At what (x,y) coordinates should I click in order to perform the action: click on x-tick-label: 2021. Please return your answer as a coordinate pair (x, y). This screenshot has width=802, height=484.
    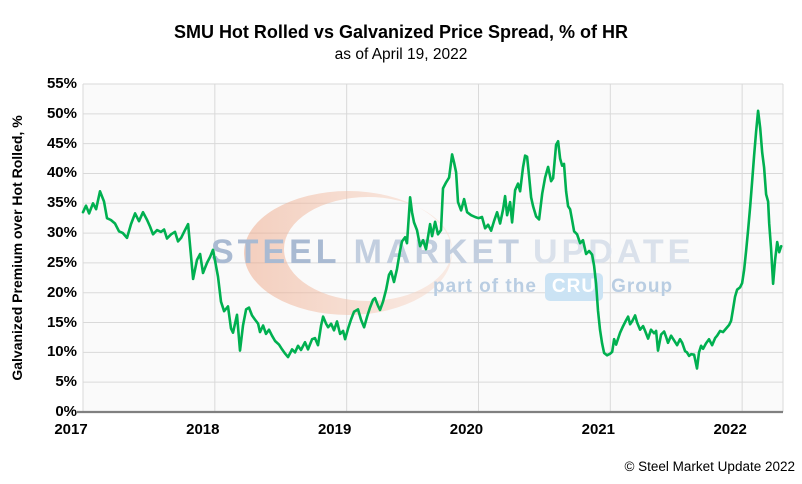
    Looking at the image, I should click on (598, 429).